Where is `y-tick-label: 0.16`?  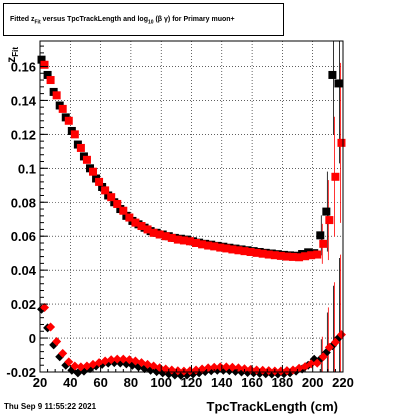
y-tick-label: 0.16 is located at coordinates (23, 66).